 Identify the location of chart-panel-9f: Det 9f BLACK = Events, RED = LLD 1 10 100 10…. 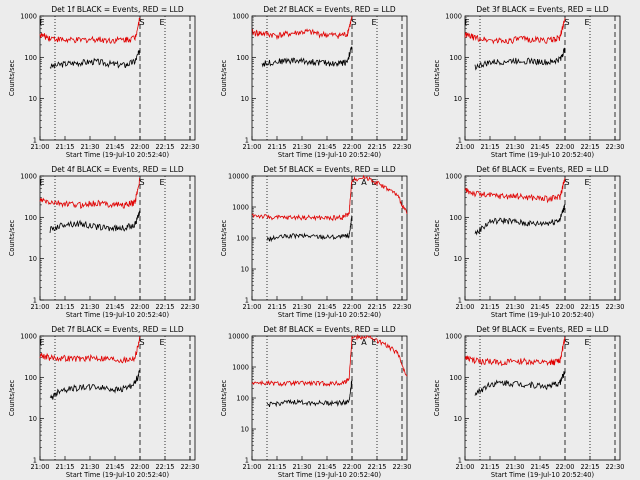
(529, 402).